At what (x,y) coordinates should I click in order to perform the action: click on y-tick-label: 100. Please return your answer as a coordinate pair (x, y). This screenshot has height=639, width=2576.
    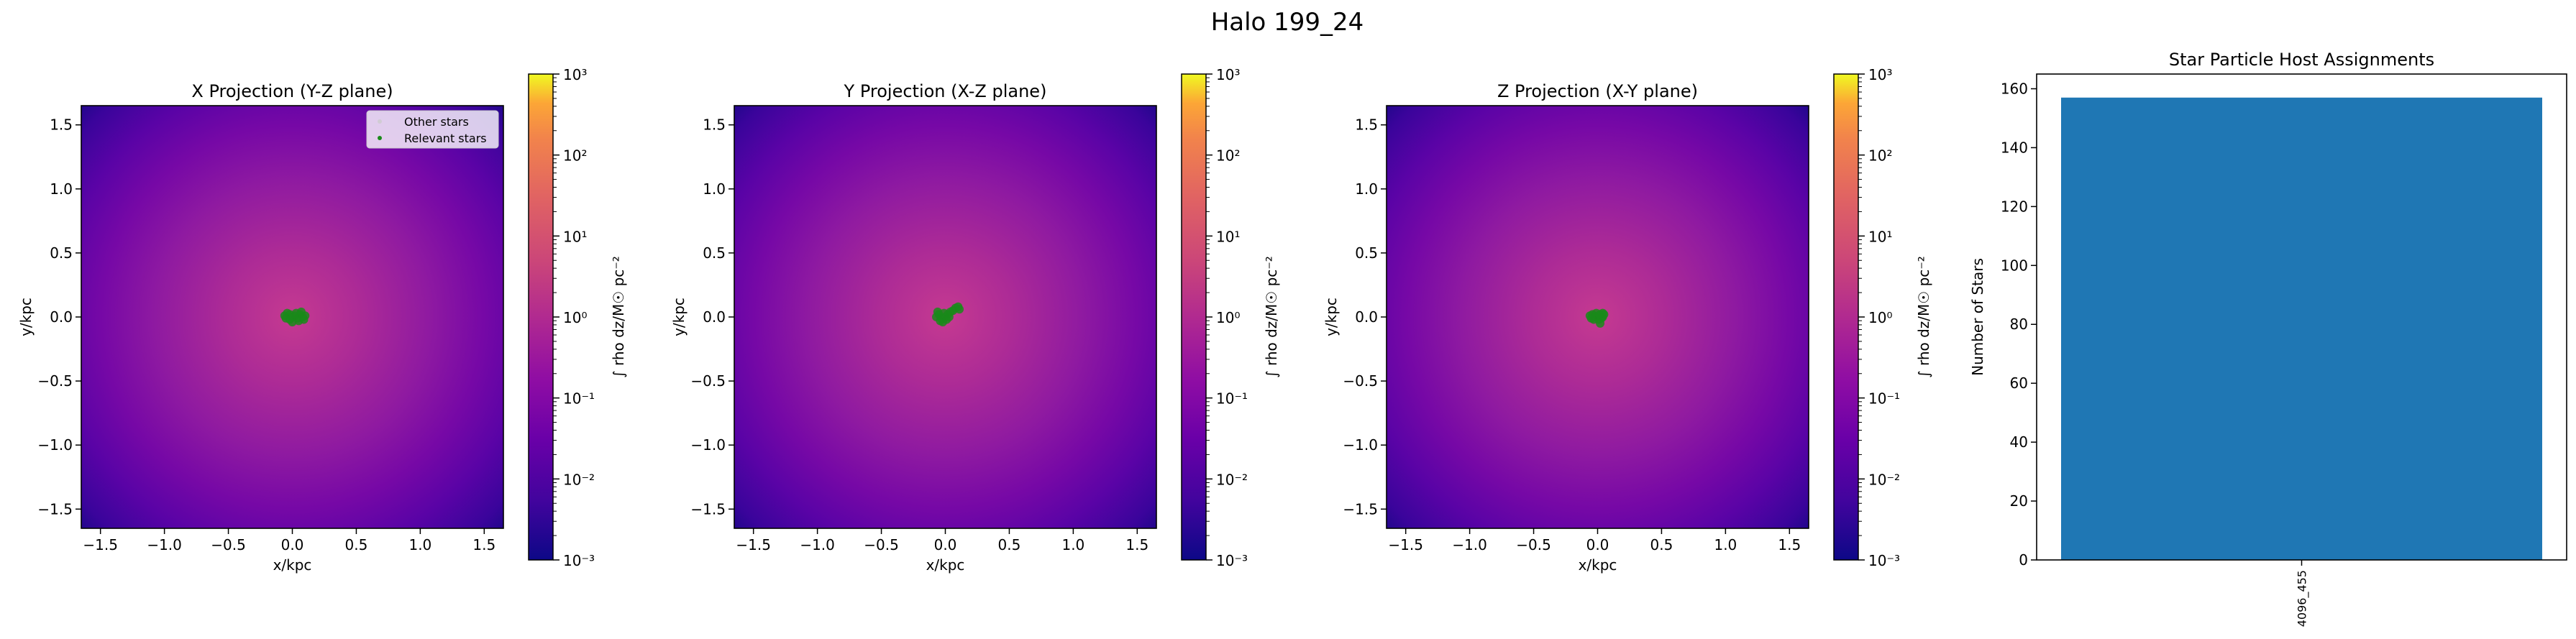
    Looking at the image, I should click on (2014, 266).